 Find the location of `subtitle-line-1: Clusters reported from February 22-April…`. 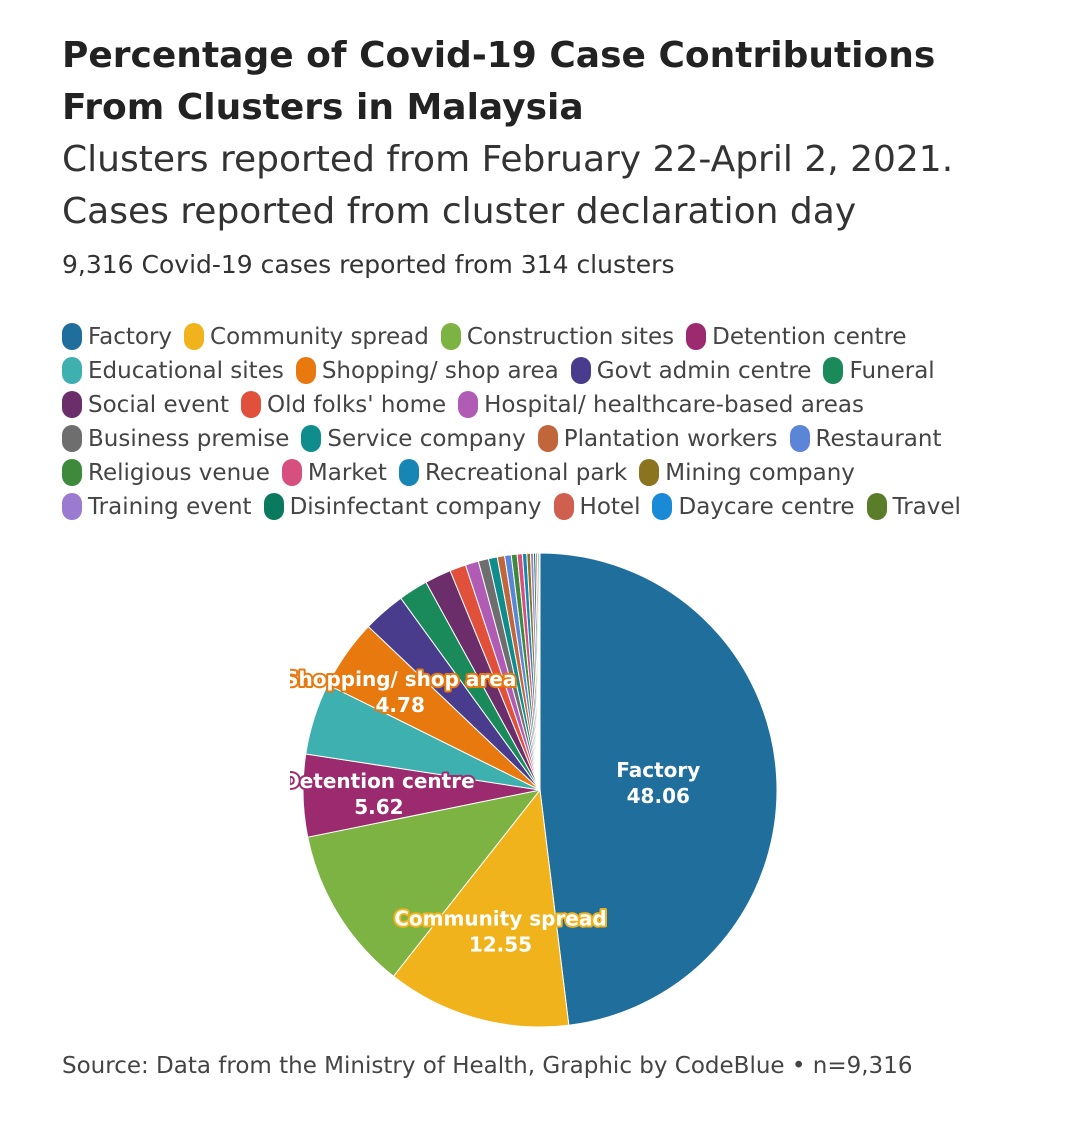

subtitle-line-1: Clusters reported from February 22-April… is located at coordinates (508, 159).